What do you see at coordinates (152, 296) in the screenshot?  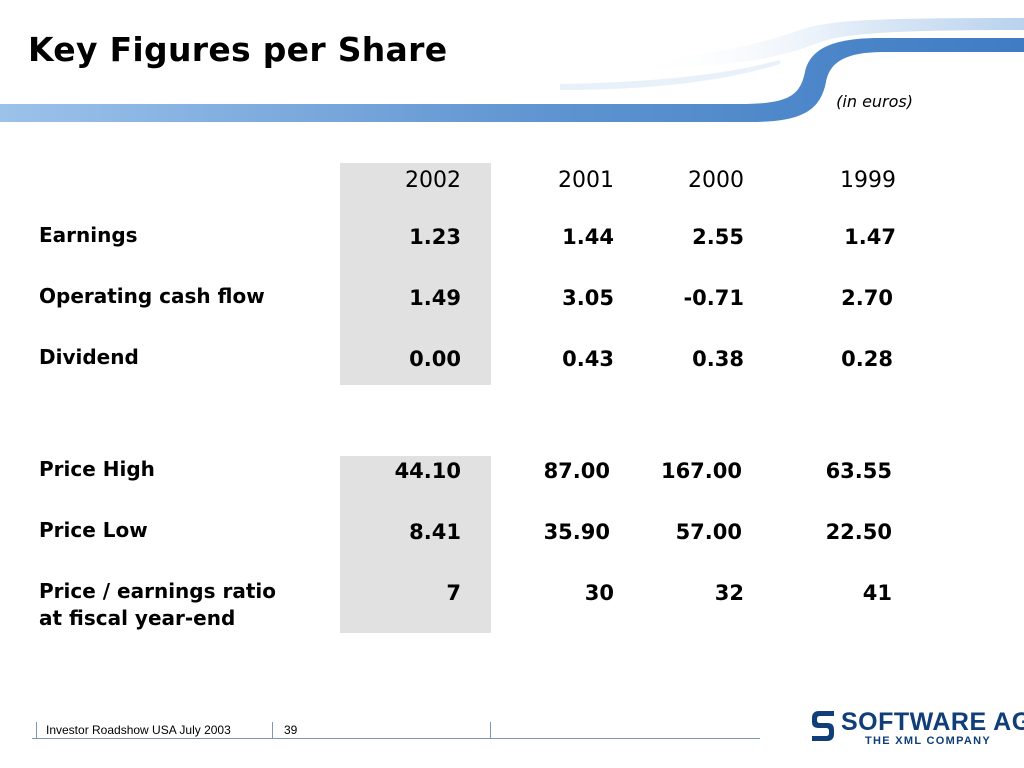 I see `row-label: Operating cash flow` at bounding box center [152, 296].